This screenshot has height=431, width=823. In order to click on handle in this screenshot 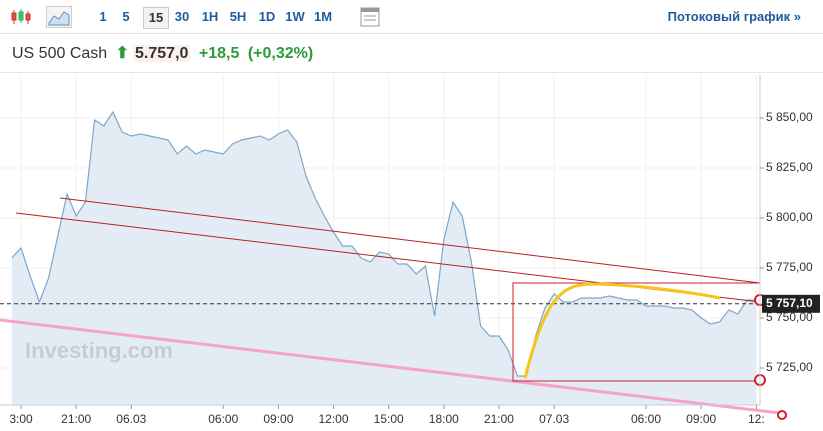, I will do `click(782, 415)`.